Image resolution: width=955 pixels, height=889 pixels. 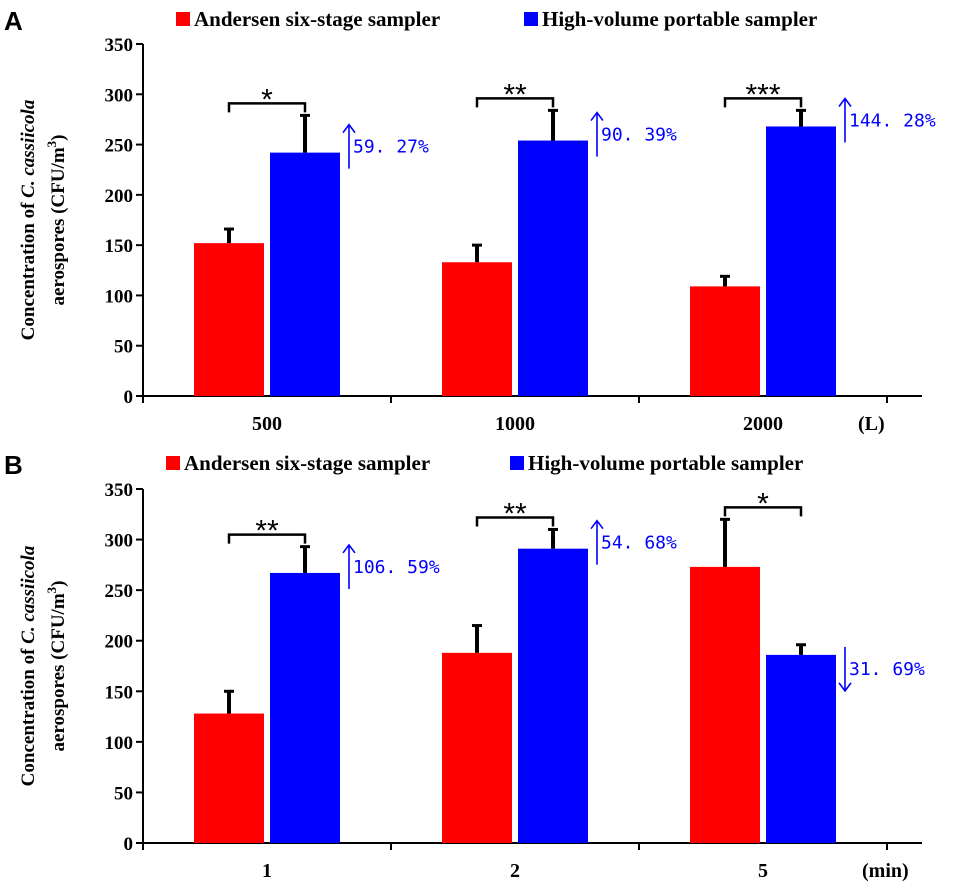 I want to click on percent-change-label: 90. 39%, so click(x=639, y=135).